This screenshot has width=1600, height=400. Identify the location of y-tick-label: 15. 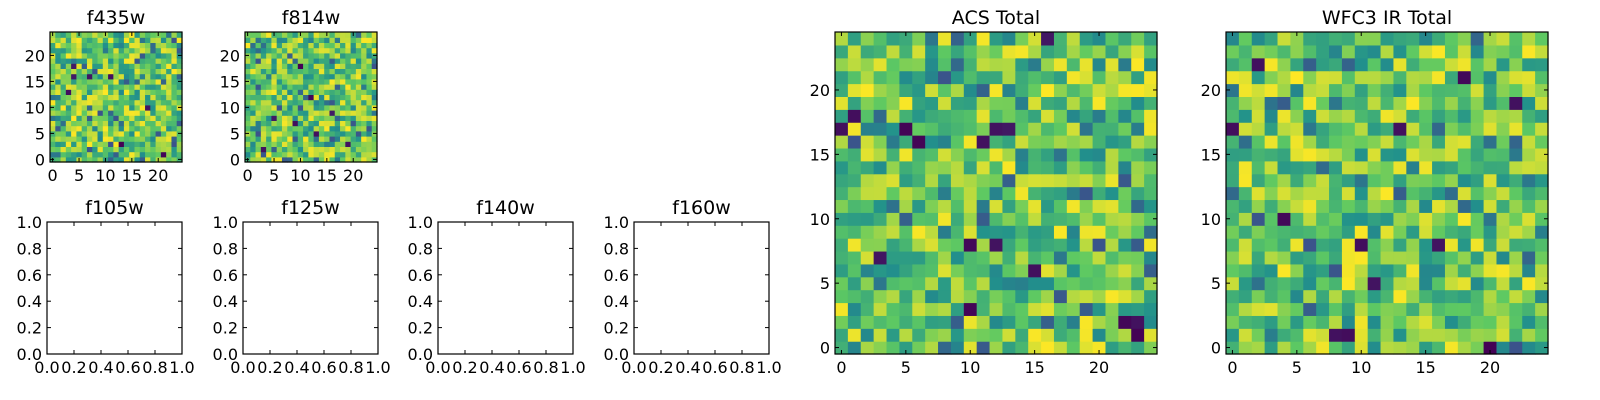
(1211, 154).